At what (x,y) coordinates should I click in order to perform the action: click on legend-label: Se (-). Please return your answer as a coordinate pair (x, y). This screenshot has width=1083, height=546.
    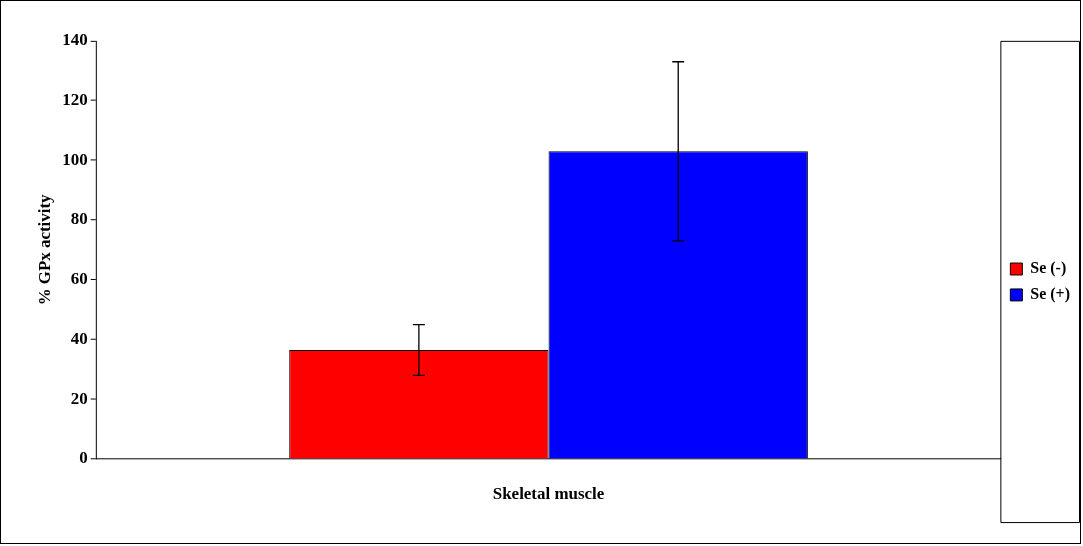
    Looking at the image, I should click on (1048, 268).